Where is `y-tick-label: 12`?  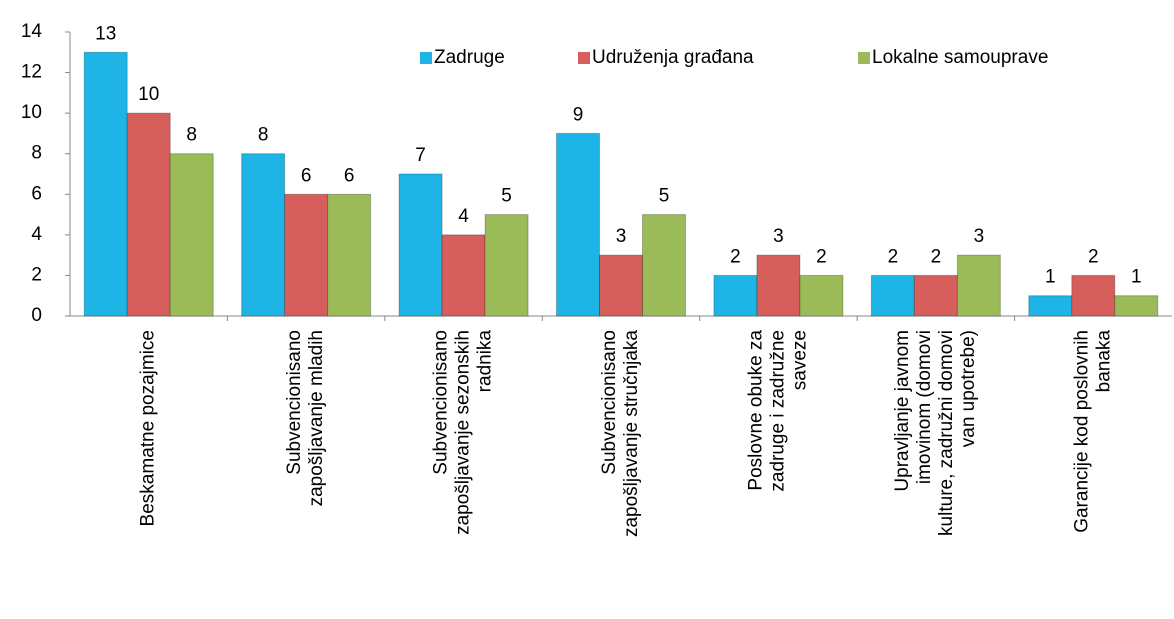 y-tick-label: 12 is located at coordinates (31, 72).